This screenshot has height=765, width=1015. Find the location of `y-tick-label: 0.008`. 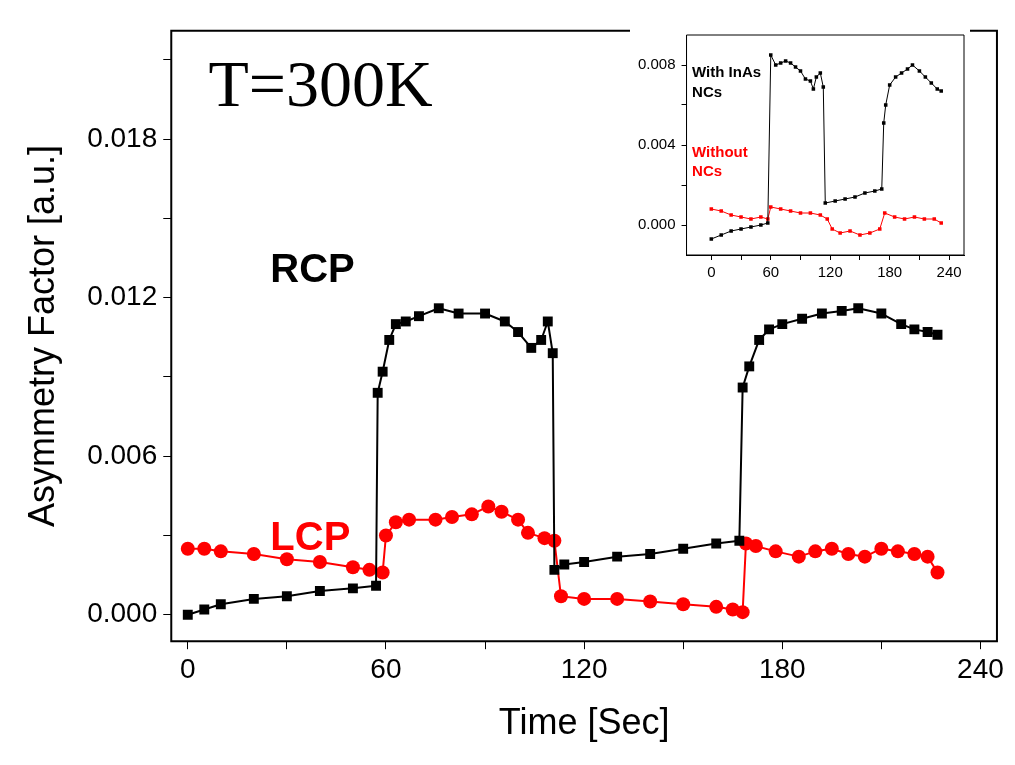

y-tick-label: 0.008 is located at coordinates (656, 64).